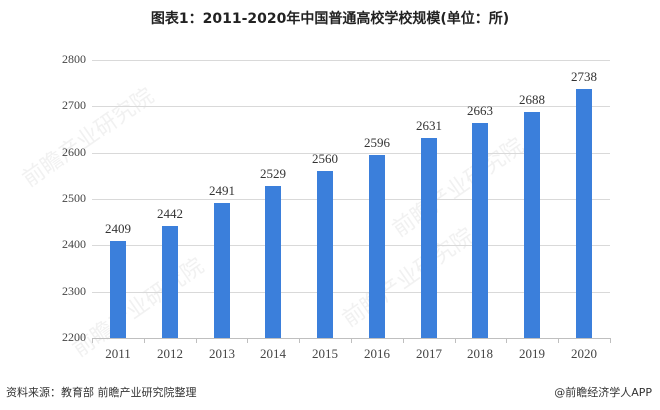 This screenshot has width=660, height=410. I want to click on credit-note: @前瞻经济学人APP, so click(603, 392).